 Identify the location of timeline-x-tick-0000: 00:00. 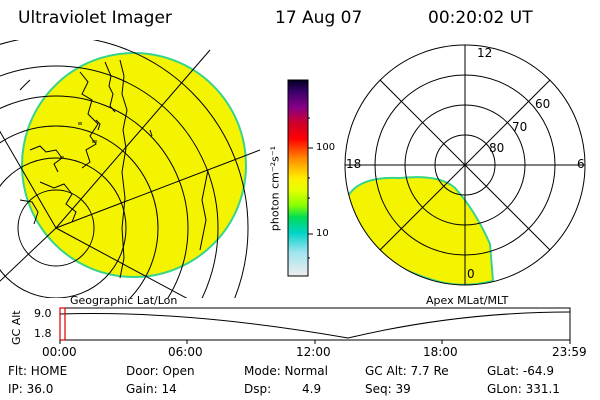
(59, 352).